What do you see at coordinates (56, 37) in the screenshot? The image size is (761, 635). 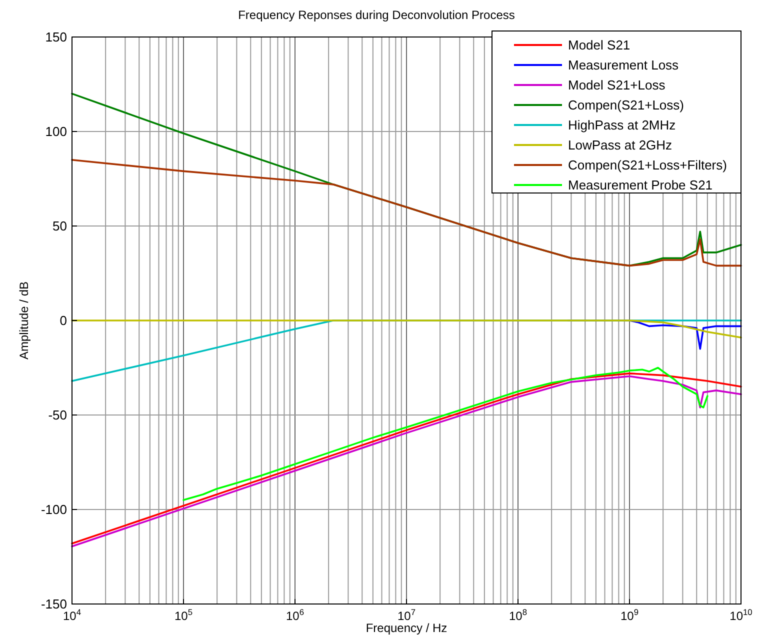 I see `y-tick-label: 150` at bounding box center [56, 37].